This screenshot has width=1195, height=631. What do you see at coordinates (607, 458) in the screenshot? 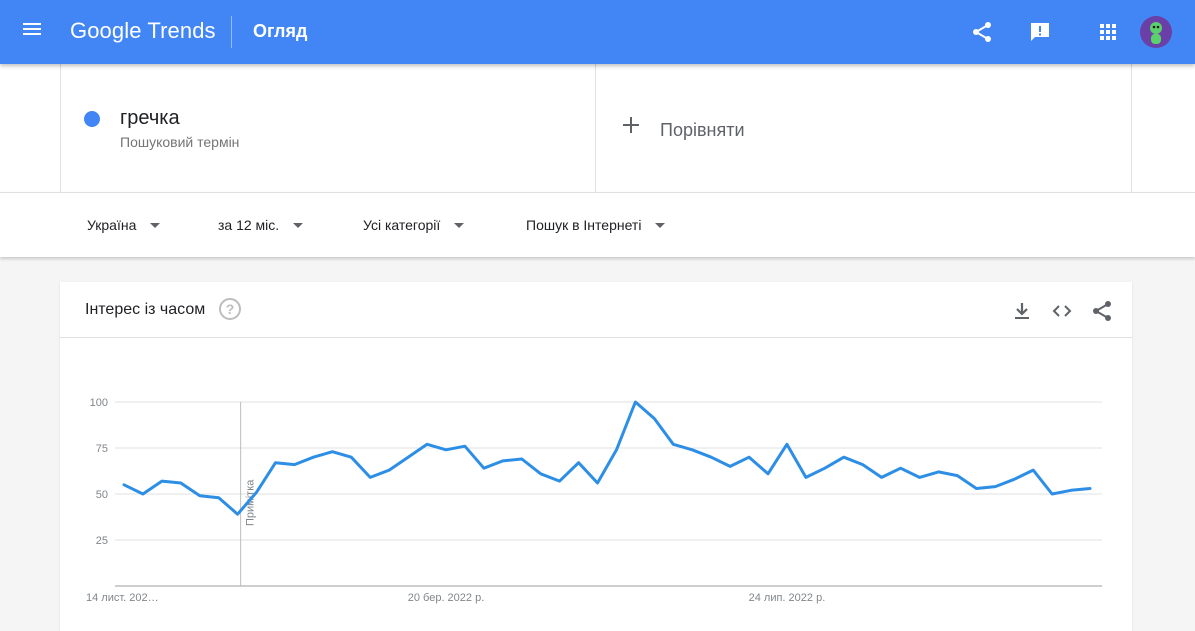
I see `series-line` at bounding box center [607, 458].